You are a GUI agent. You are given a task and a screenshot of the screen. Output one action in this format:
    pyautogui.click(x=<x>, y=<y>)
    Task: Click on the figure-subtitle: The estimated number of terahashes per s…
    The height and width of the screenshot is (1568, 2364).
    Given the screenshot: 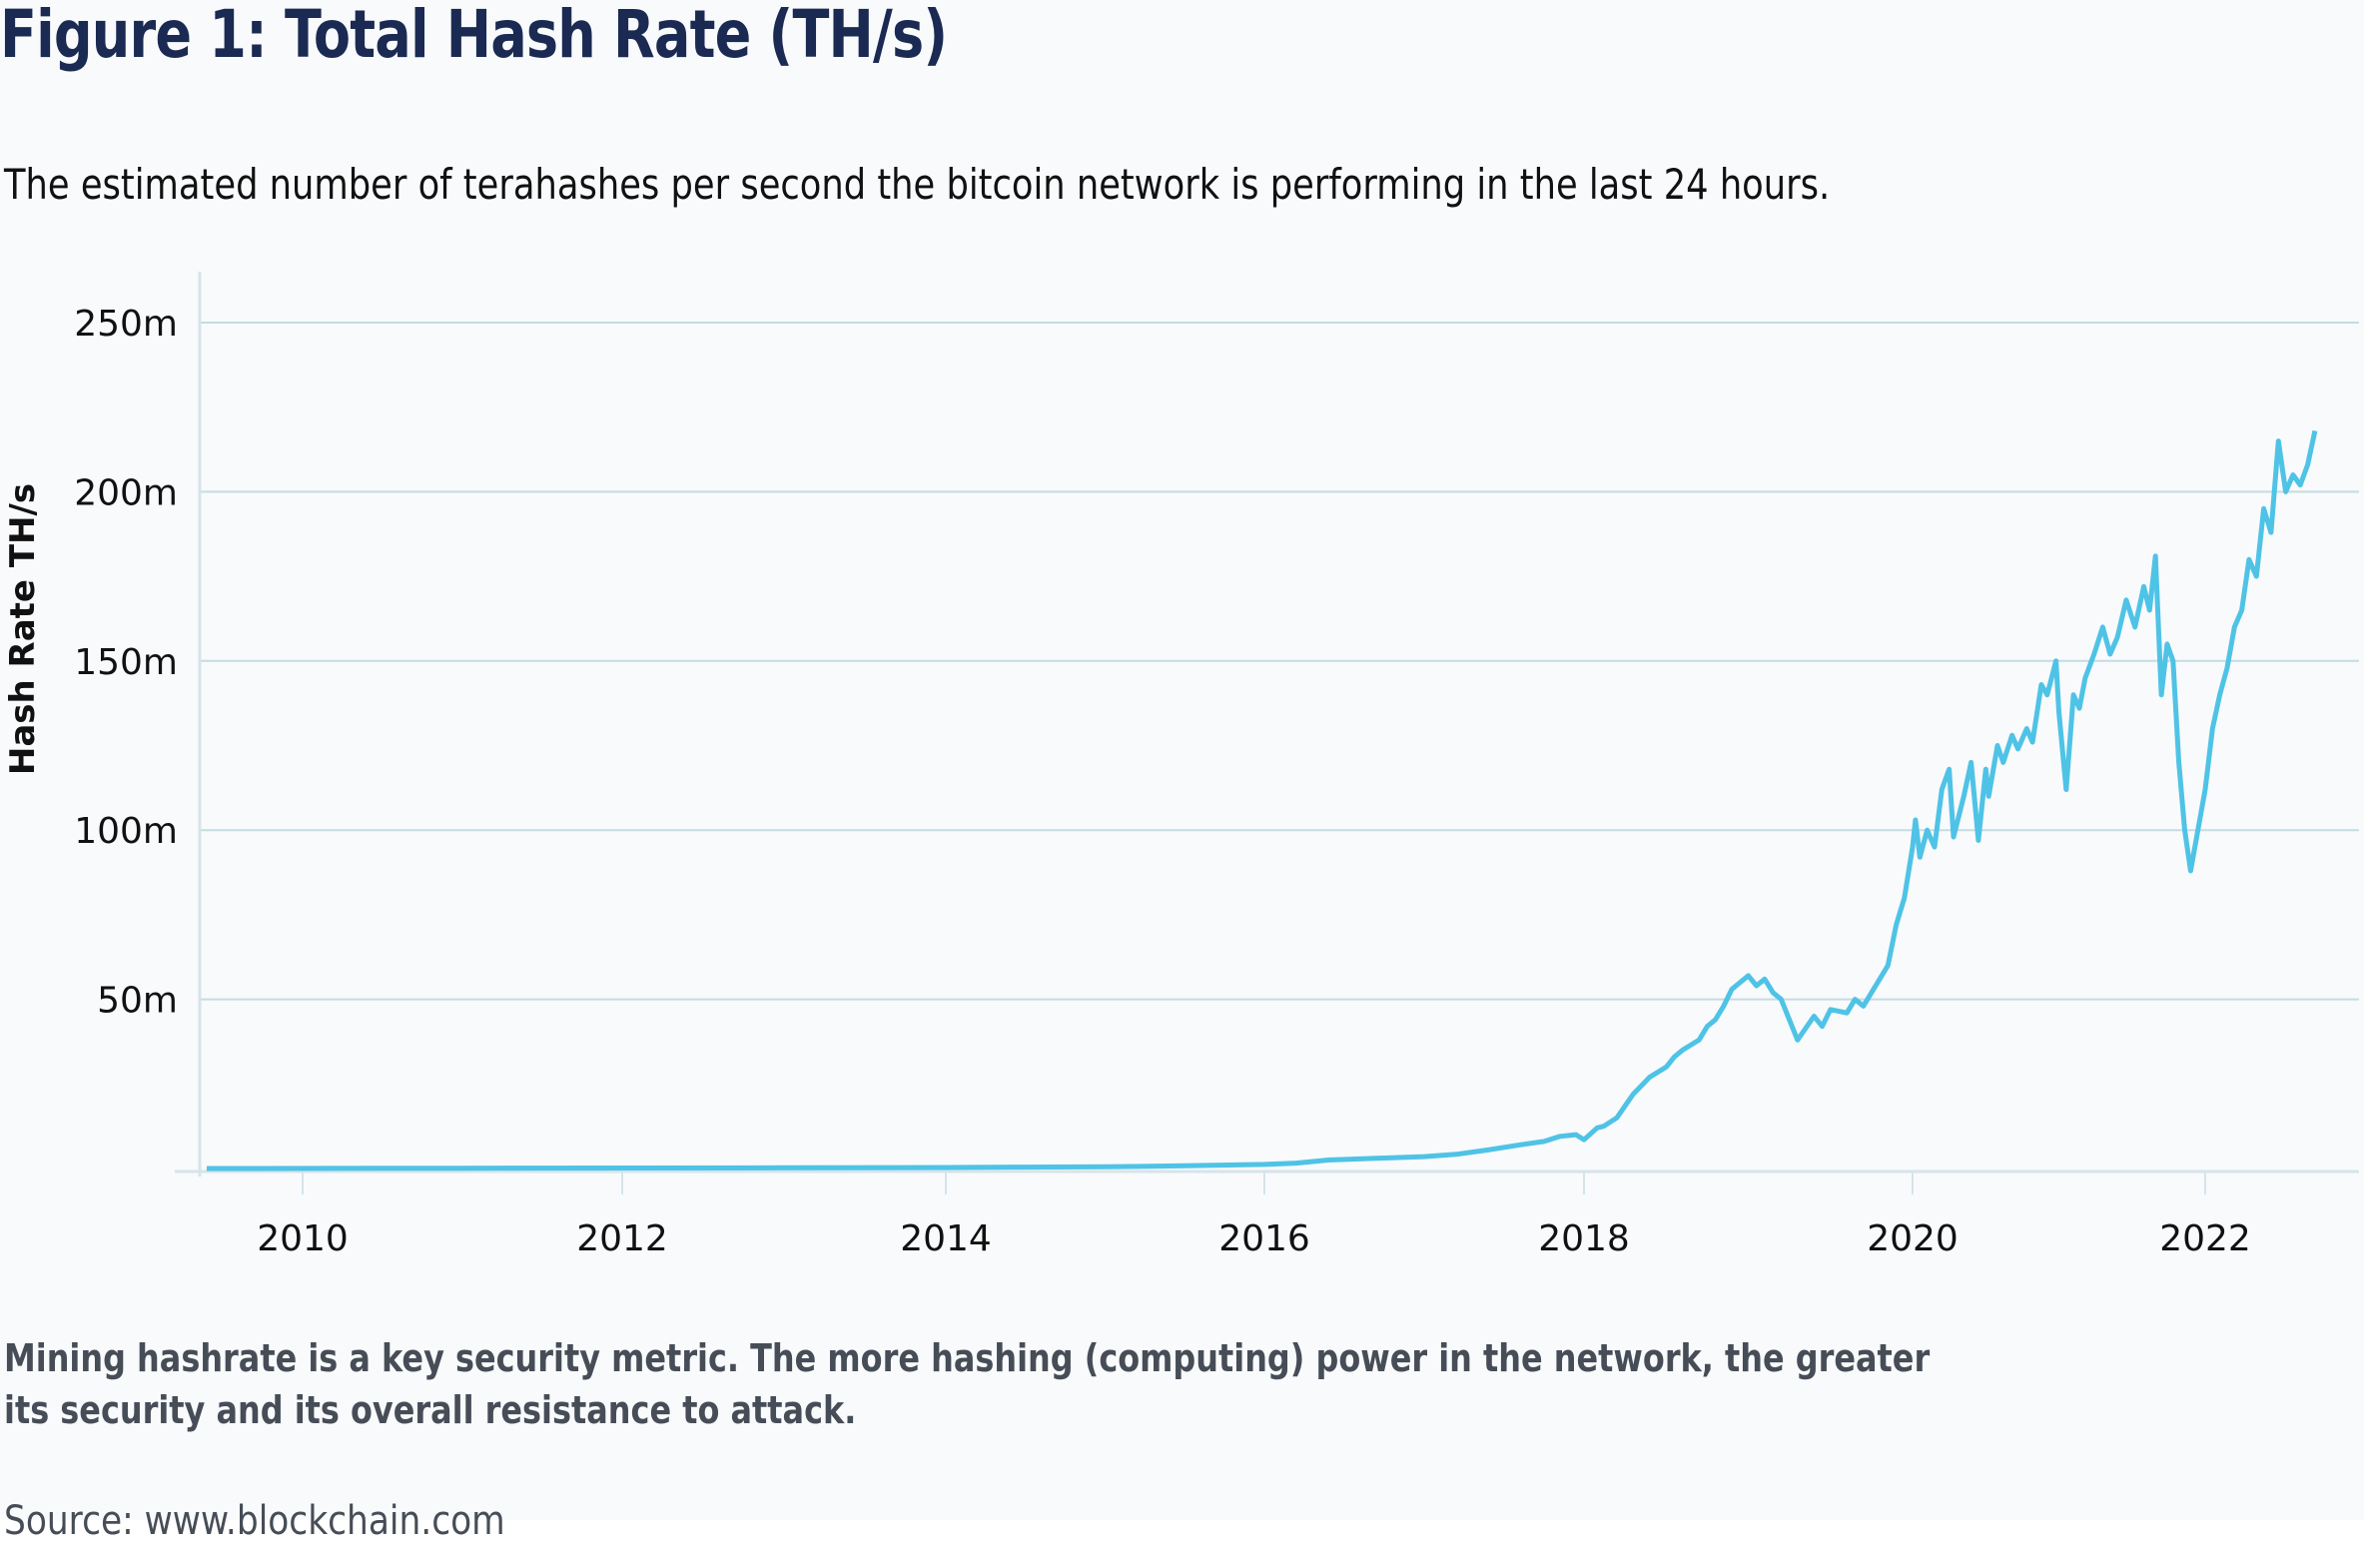 What is the action you would take?
    pyautogui.click(x=917, y=184)
    